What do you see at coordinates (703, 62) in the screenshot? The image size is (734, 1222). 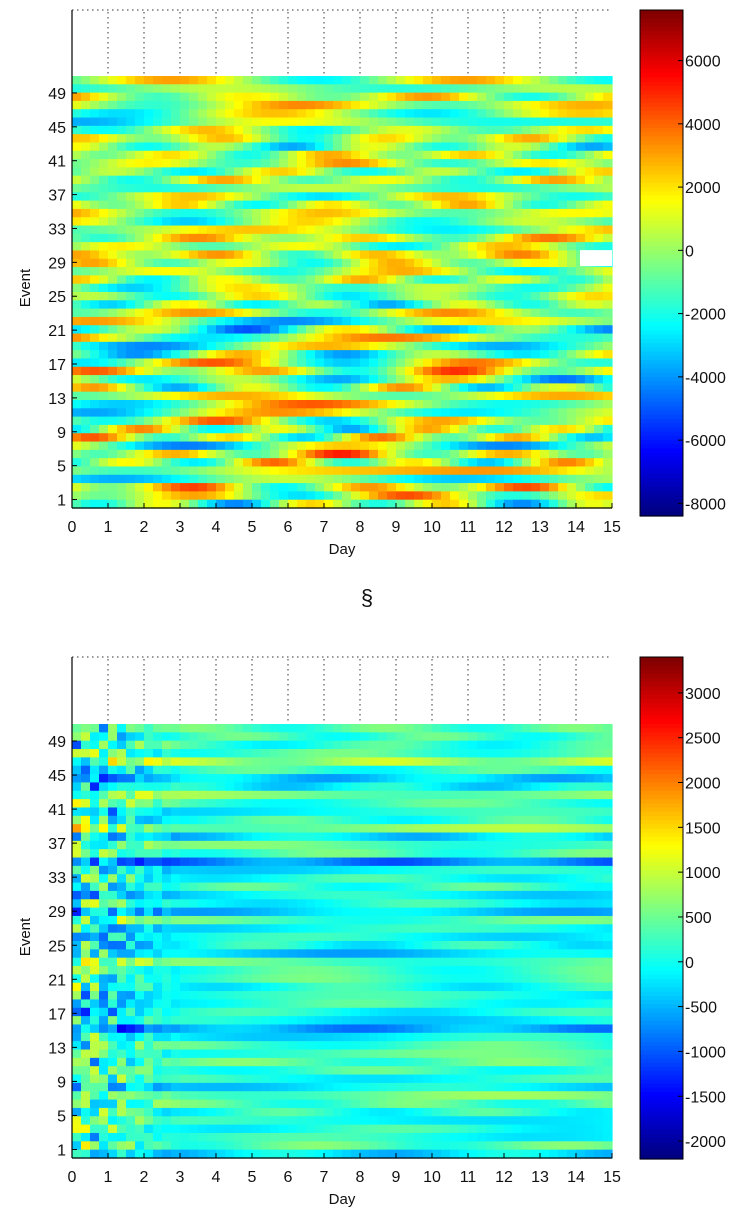 I see `colorbar-tick-label: 6000` at bounding box center [703, 62].